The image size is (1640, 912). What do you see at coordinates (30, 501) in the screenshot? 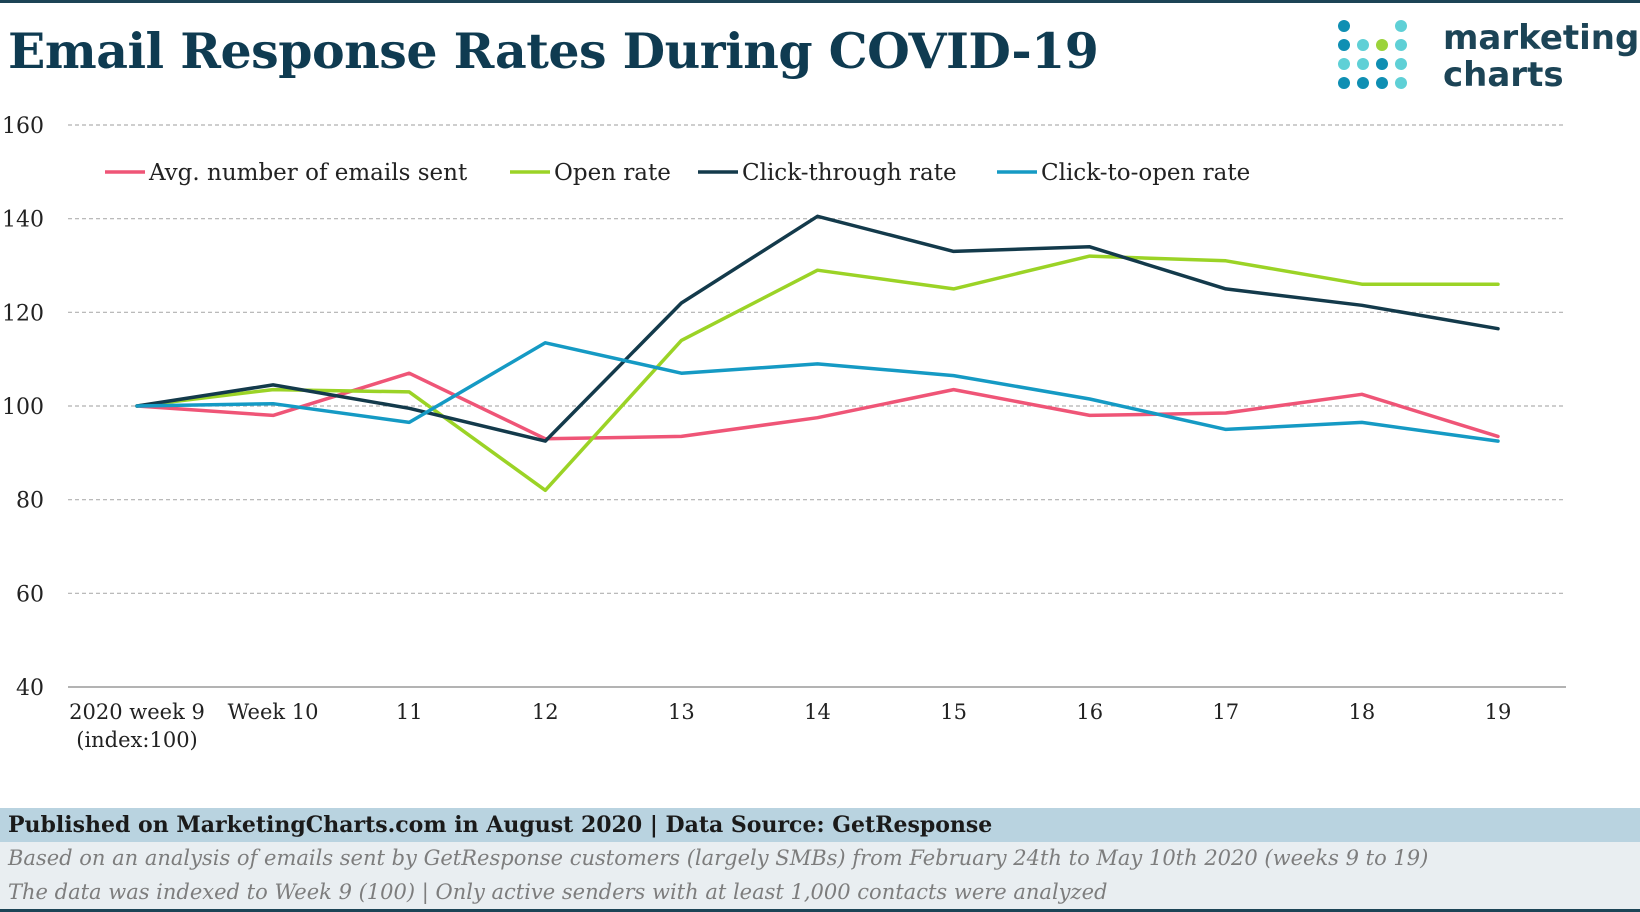
I see `y-tick-label: 80` at bounding box center [30, 501].